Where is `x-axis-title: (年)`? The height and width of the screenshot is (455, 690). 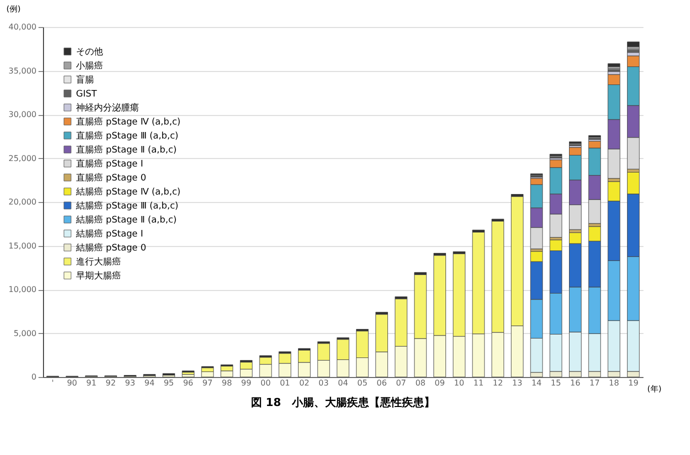 x-axis-title: (年) is located at coordinates (654, 389).